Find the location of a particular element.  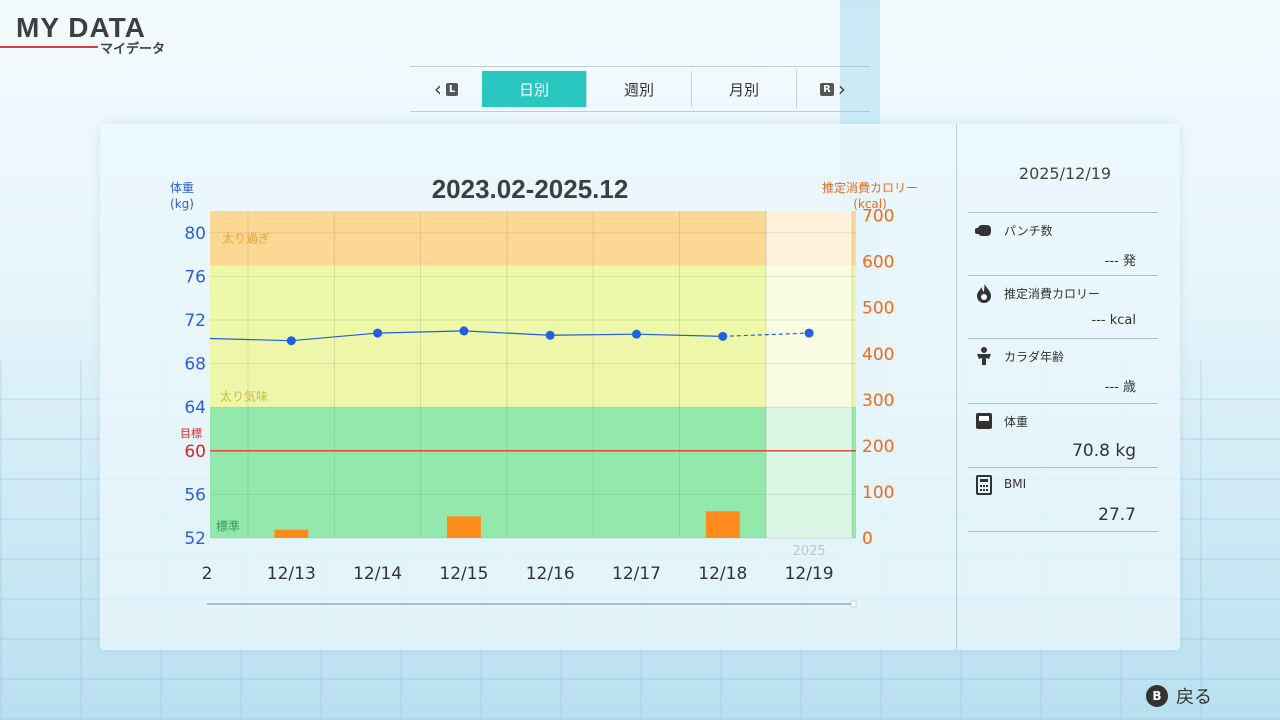

tab-prev-button: ‹ L is located at coordinates (446, 89).